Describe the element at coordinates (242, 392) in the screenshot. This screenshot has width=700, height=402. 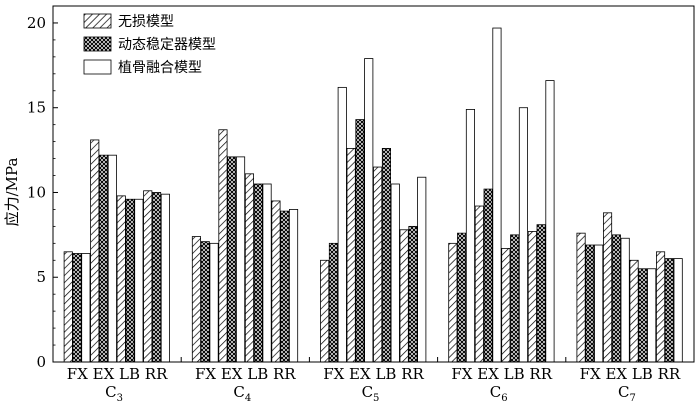
I see `x-group-label: C4` at that location.